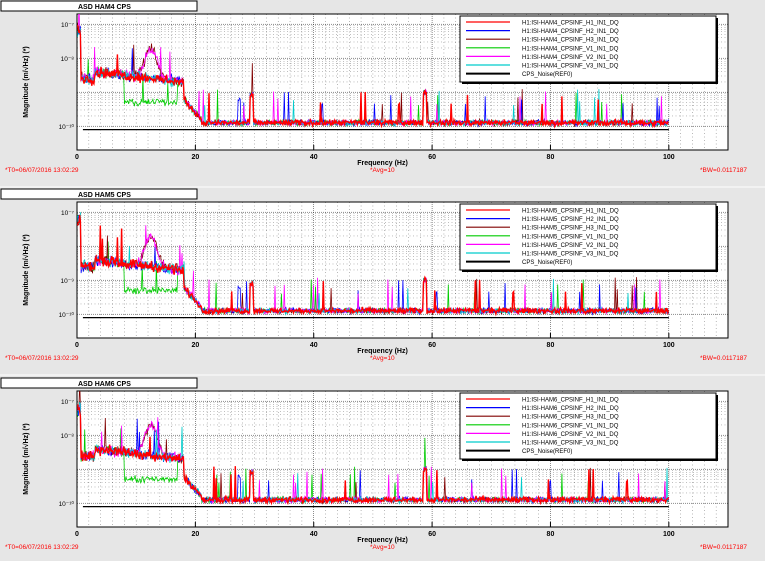 This screenshot has width=765, height=561. What do you see at coordinates (570, 409) in the screenshot?
I see `legend-entry: H1:ISI-HAM6_CPSINF_H2_IN1_DQ` at bounding box center [570, 409].